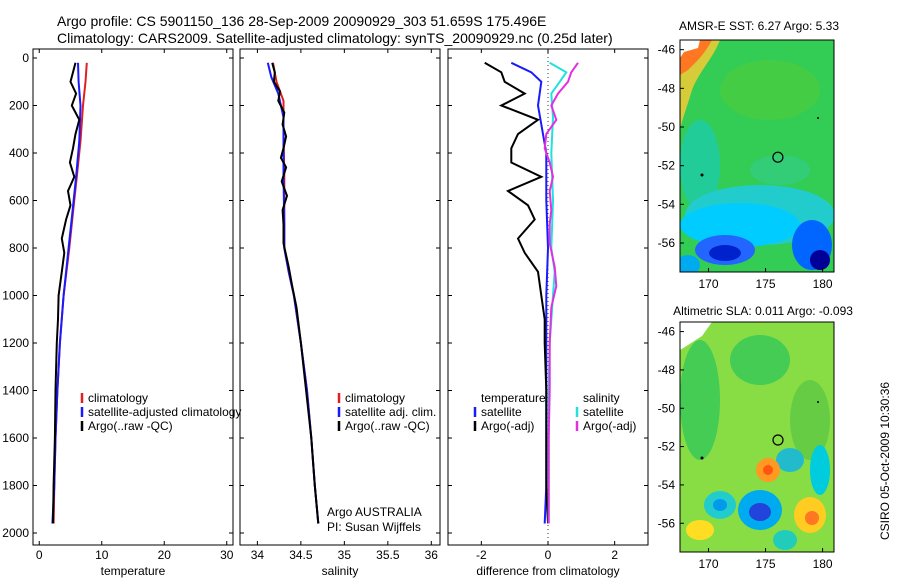 The width and height of the screenshot is (900, 580). Describe the element at coordinates (548, 555) in the screenshot. I see `difference-x-tick-label: 0` at that location.